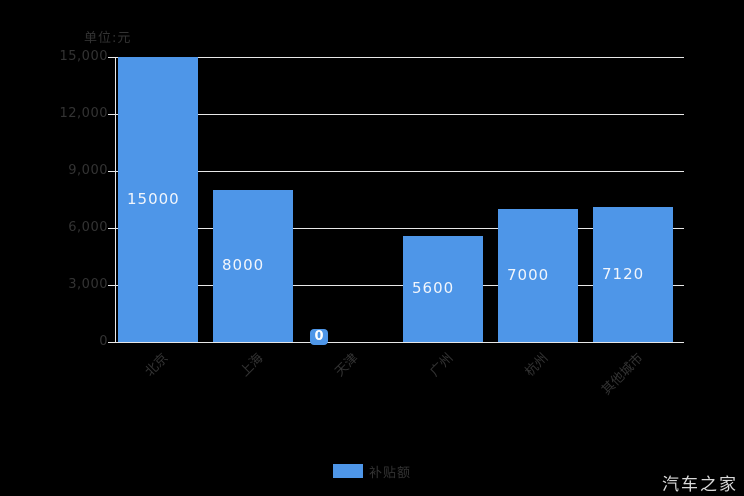  What do you see at coordinates (83, 56) in the screenshot?
I see `y-axis-label: 15,000` at bounding box center [83, 56].